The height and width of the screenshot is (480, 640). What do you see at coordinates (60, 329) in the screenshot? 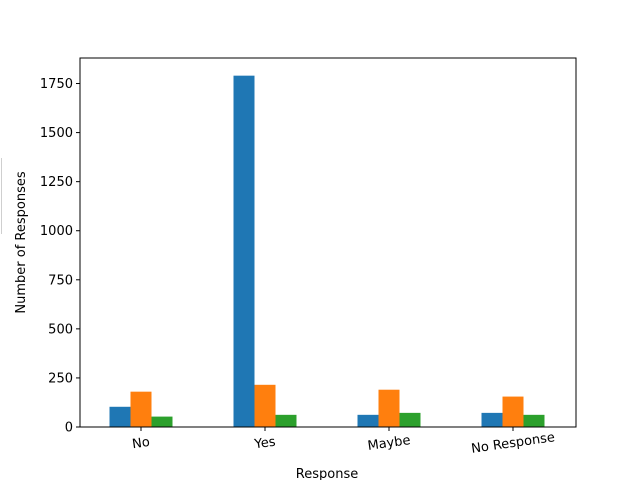
I see `y-tick-label: 500` at bounding box center [60, 329].